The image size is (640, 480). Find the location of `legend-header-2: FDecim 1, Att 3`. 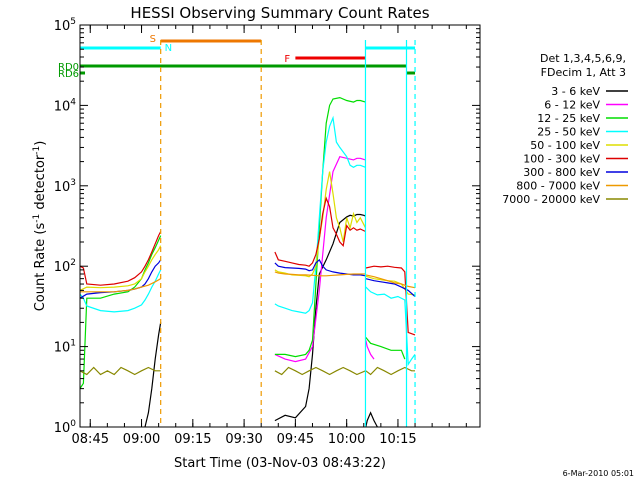

legend-header-2: FDecim 1, Att 3 is located at coordinates (583, 72).